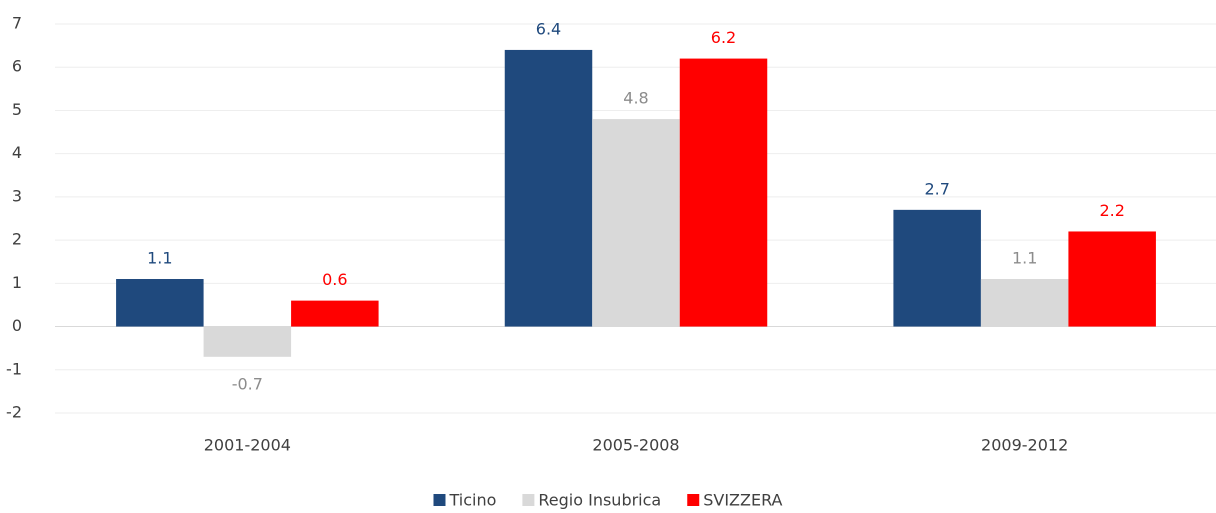  What do you see at coordinates (723, 37) in the screenshot?
I see `data-label: 6.2` at bounding box center [723, 37].